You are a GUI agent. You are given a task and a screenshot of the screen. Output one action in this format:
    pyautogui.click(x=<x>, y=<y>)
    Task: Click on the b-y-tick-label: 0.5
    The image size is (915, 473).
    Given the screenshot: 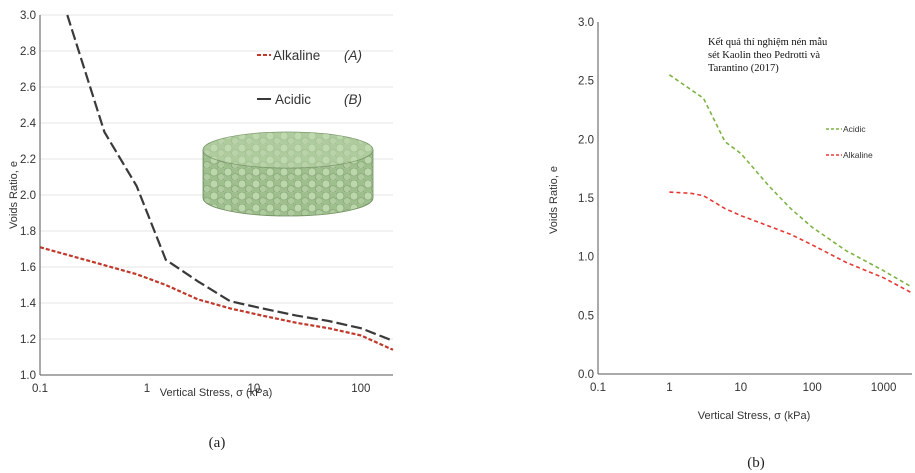 What is the action you would take?
    pyautogui.click(x=586, y=316)
    